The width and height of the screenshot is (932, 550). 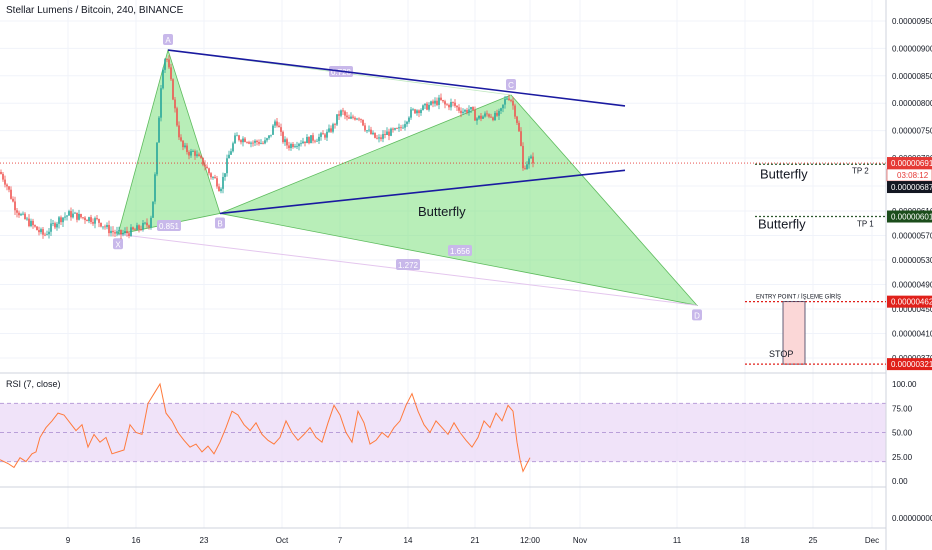 What do you see at coordinates (472, 540) in the screenshot?
I see `time-axis: 9 16 23 Oct 7 14 21 12:00 Nov 11 18 25 Dec` at bounding box center [472, 540].